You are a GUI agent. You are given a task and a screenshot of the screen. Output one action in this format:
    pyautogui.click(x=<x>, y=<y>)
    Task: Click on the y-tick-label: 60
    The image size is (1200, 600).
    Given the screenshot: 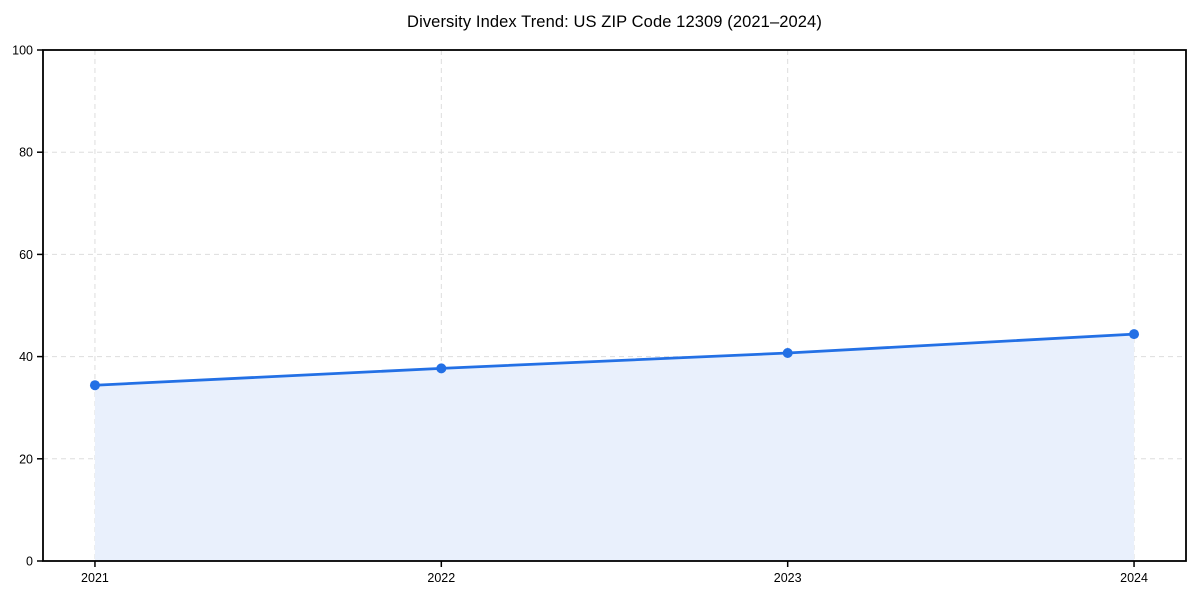 What is the action you would take?
    pyautogui.click(x=26, y=255)
    